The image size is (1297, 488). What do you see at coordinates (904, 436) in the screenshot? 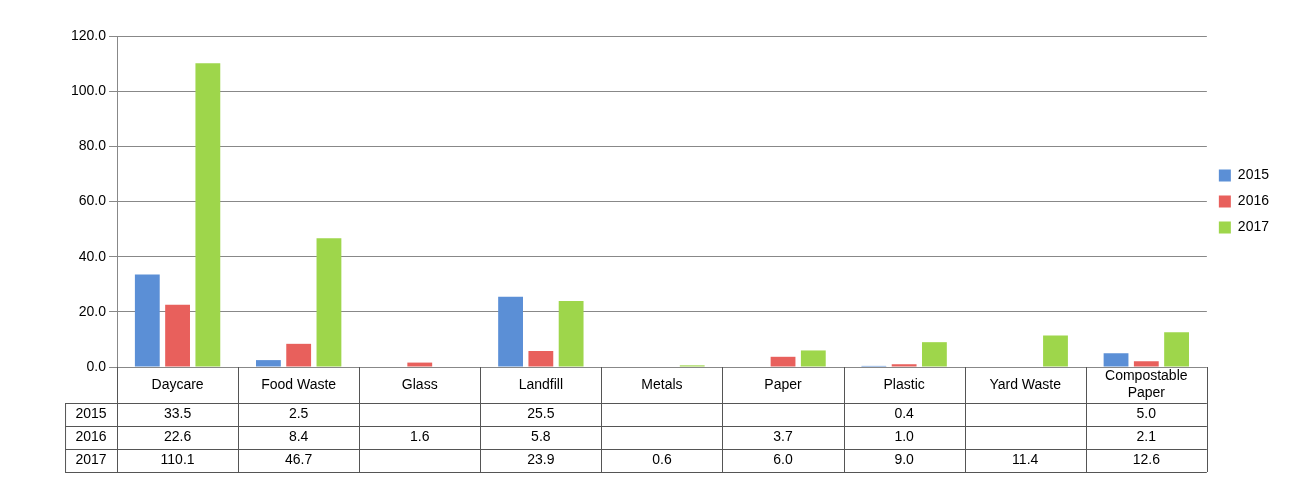
I see `data-label: 1.0` at bounding box center [904, 436].